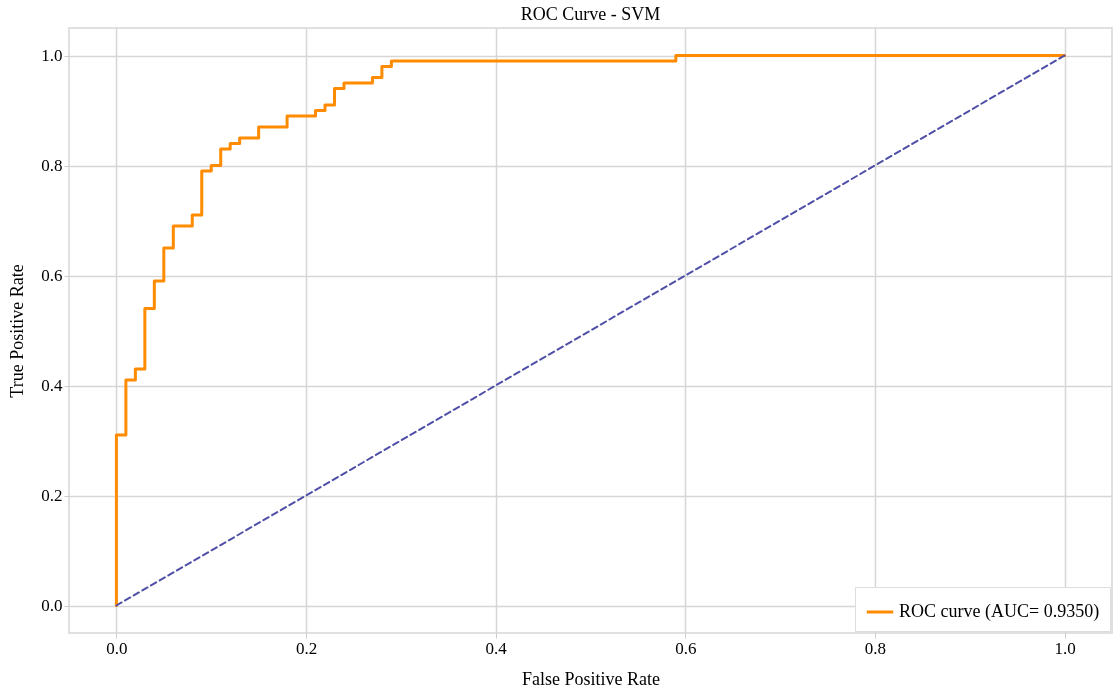 The width and height of the screenshot is (1116, 697). What do you see at coordinates (52, 55) in the screenshot?
I see `y-tick-label: 1.0` at bounding box center [52, 55].